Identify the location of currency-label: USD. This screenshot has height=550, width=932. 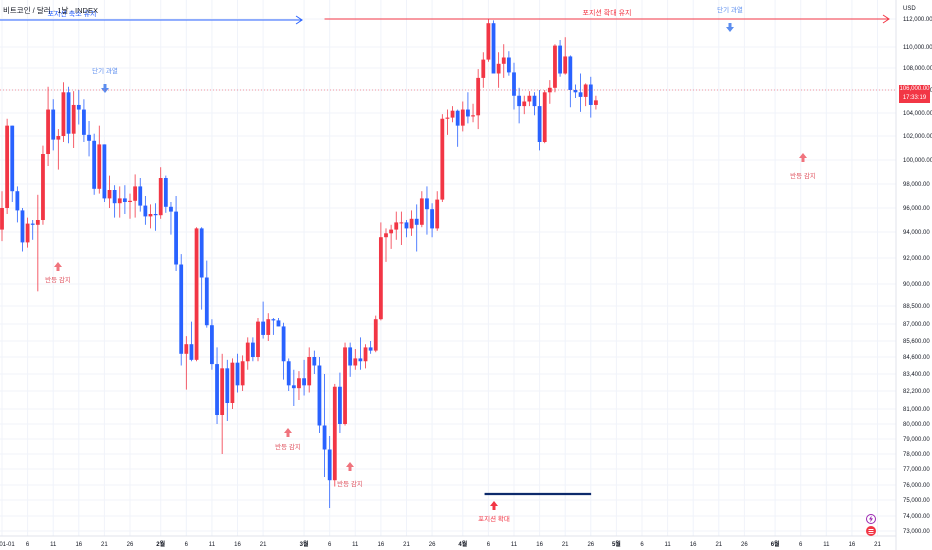
(909, 9).